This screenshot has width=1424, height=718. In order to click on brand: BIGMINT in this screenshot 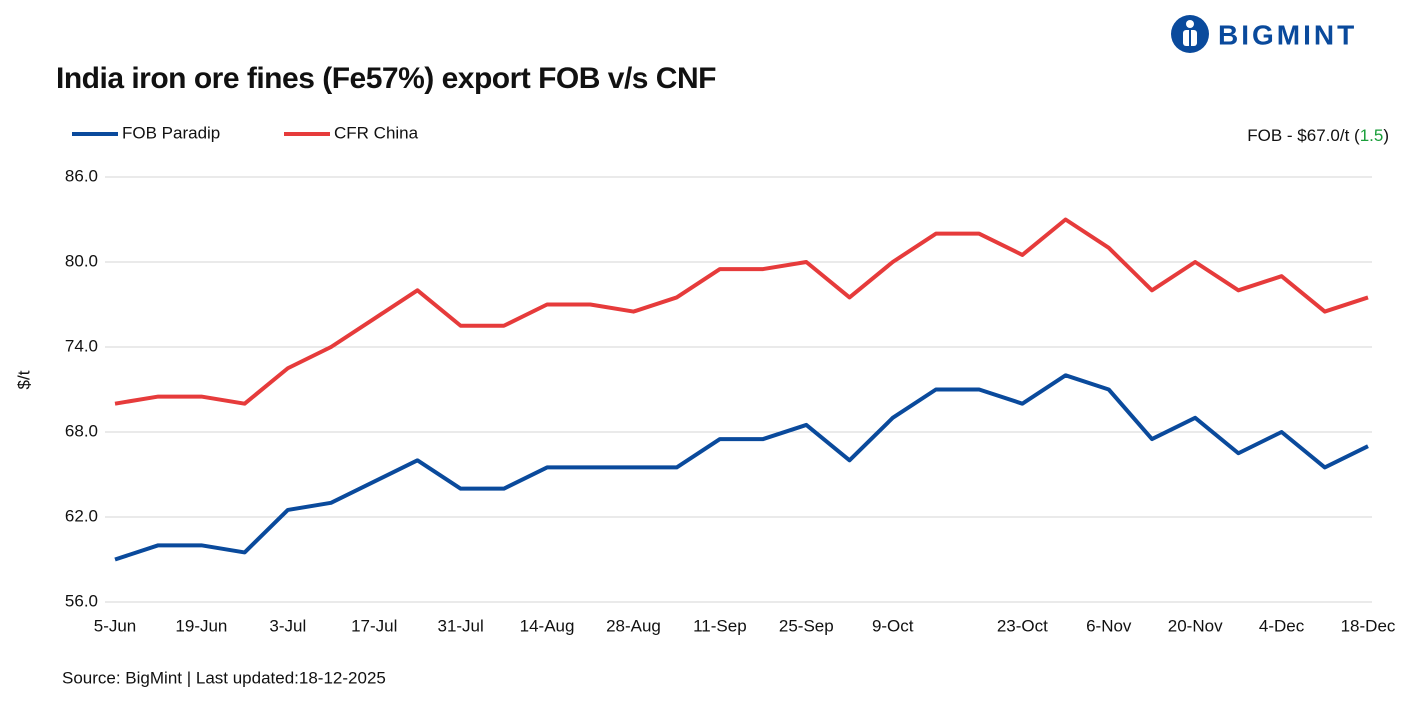, I will do `click(1287, 34)`.